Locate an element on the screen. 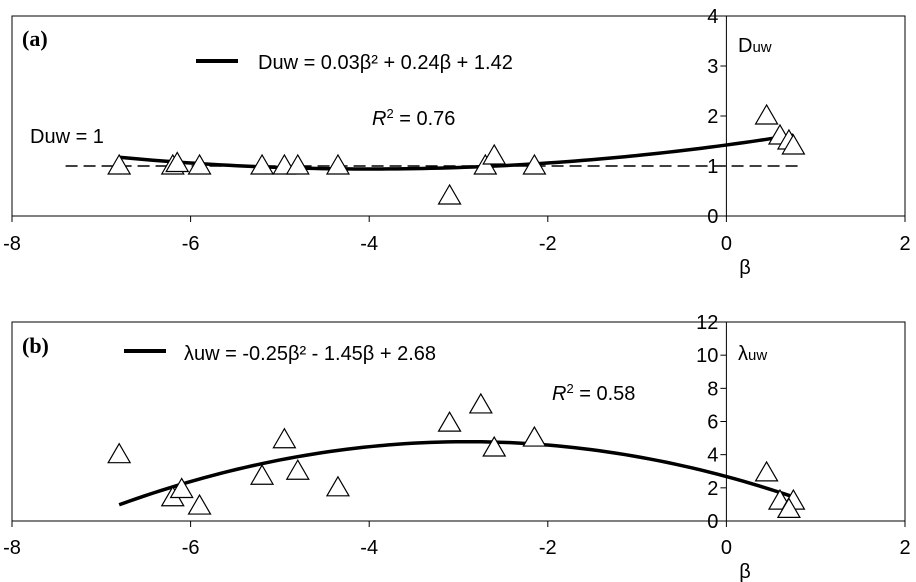 Image resolution: width=916 pixels, height=582 pixels. panel-a-label: (a) is located at coordinates (35, 38).